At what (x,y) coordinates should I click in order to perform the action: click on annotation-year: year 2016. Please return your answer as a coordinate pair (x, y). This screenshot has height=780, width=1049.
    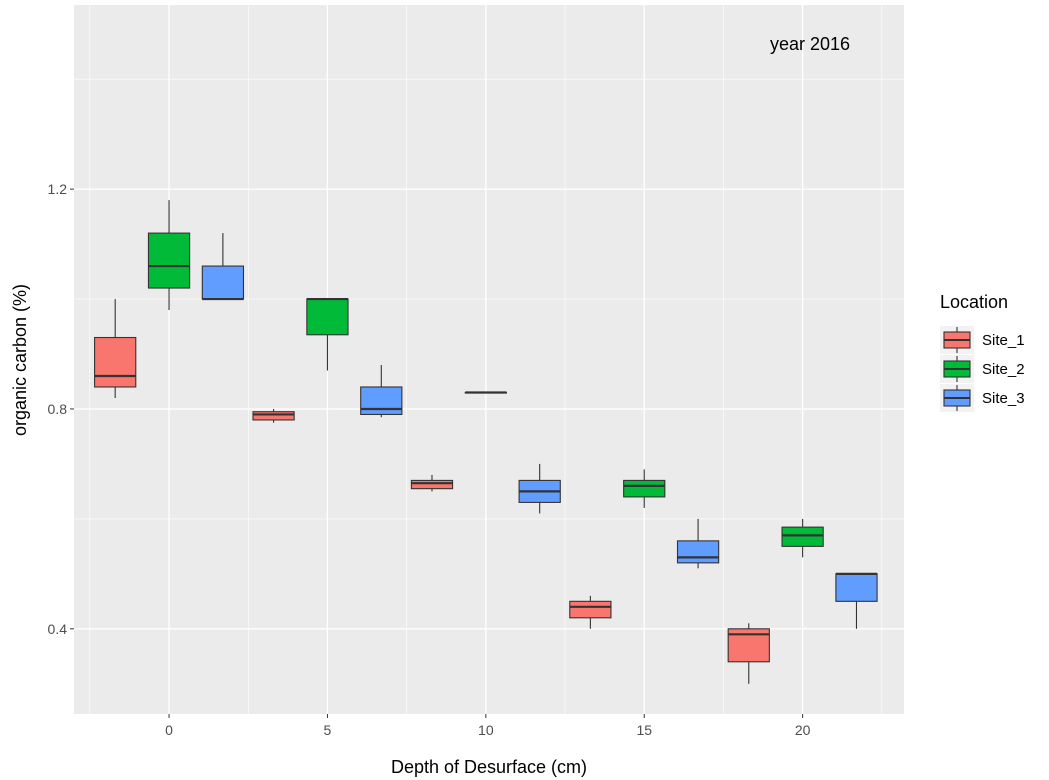
    Looking at the image, I should click on (810, 44).